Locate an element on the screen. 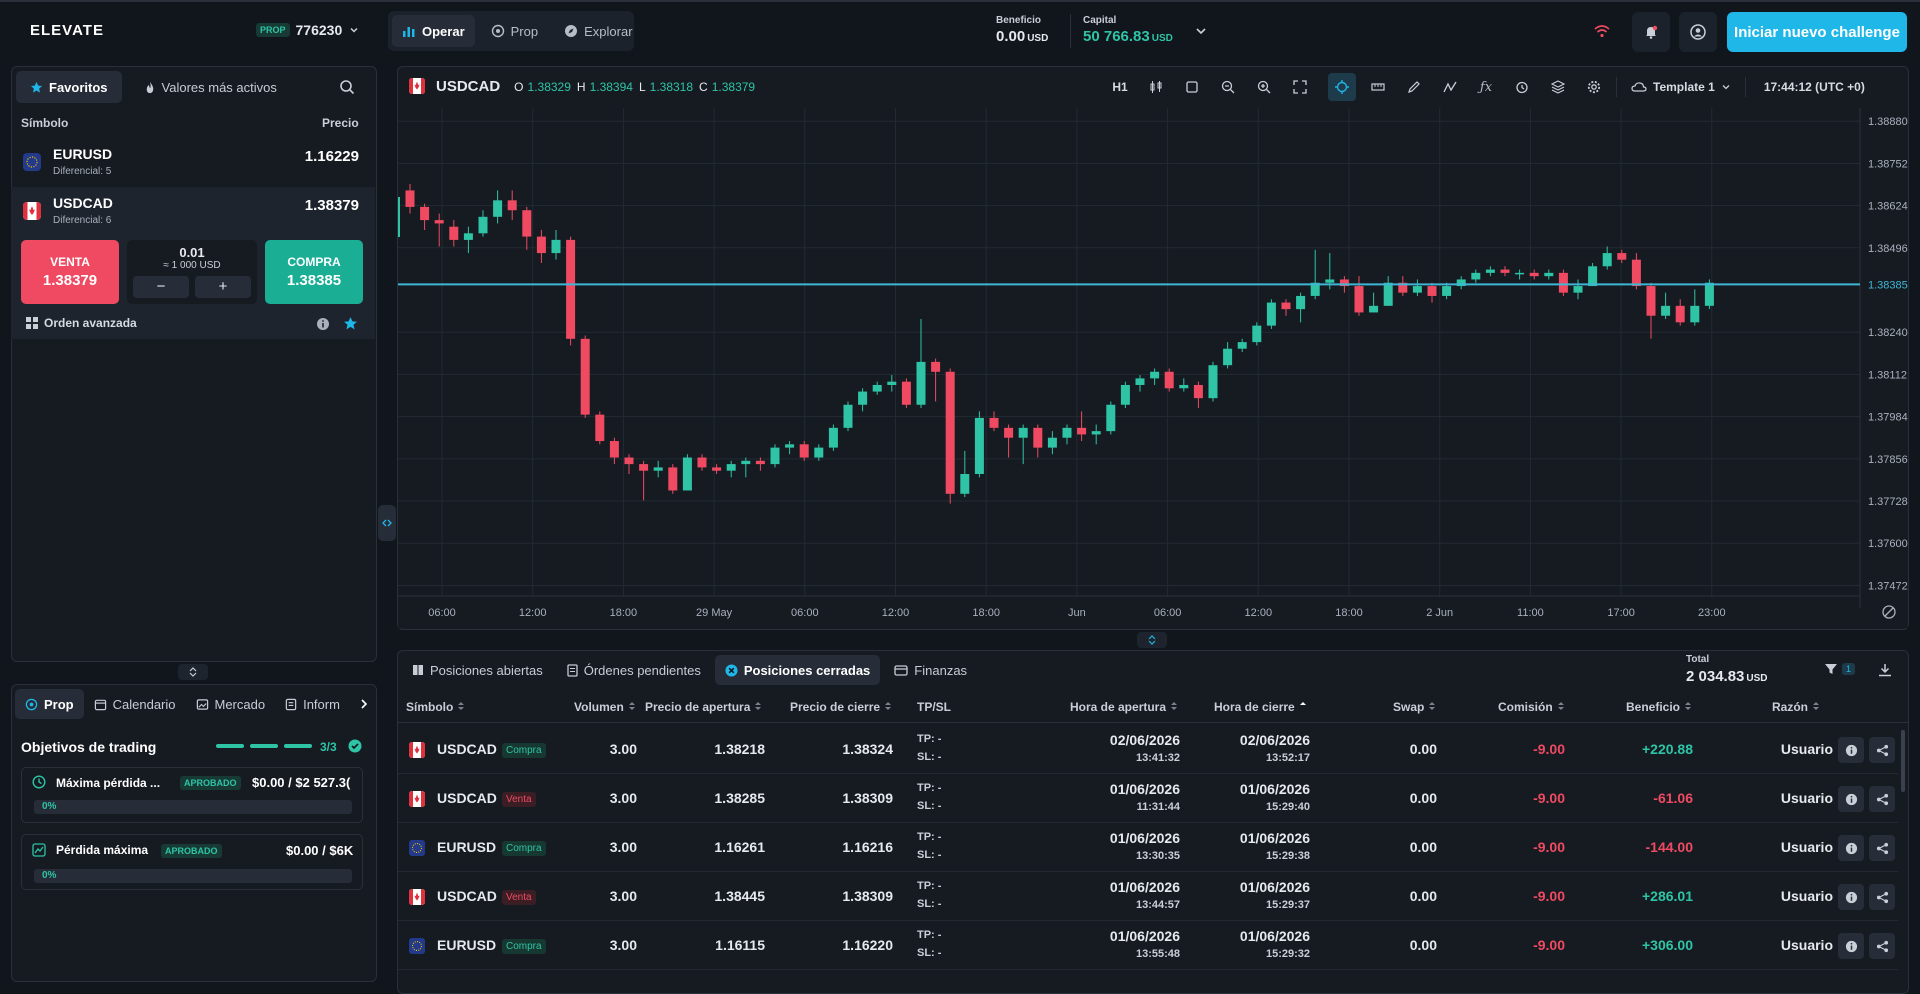  layers-icon is located at coordinates (1558, 87).